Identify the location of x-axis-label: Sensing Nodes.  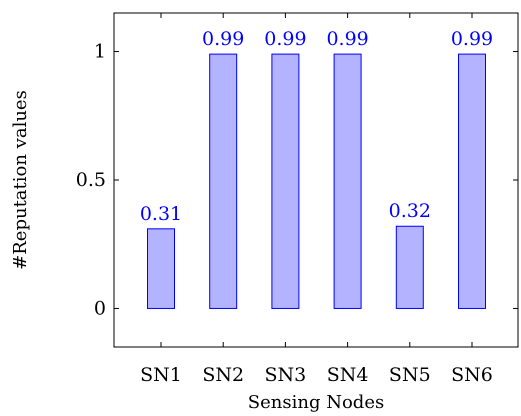
(316, 402).